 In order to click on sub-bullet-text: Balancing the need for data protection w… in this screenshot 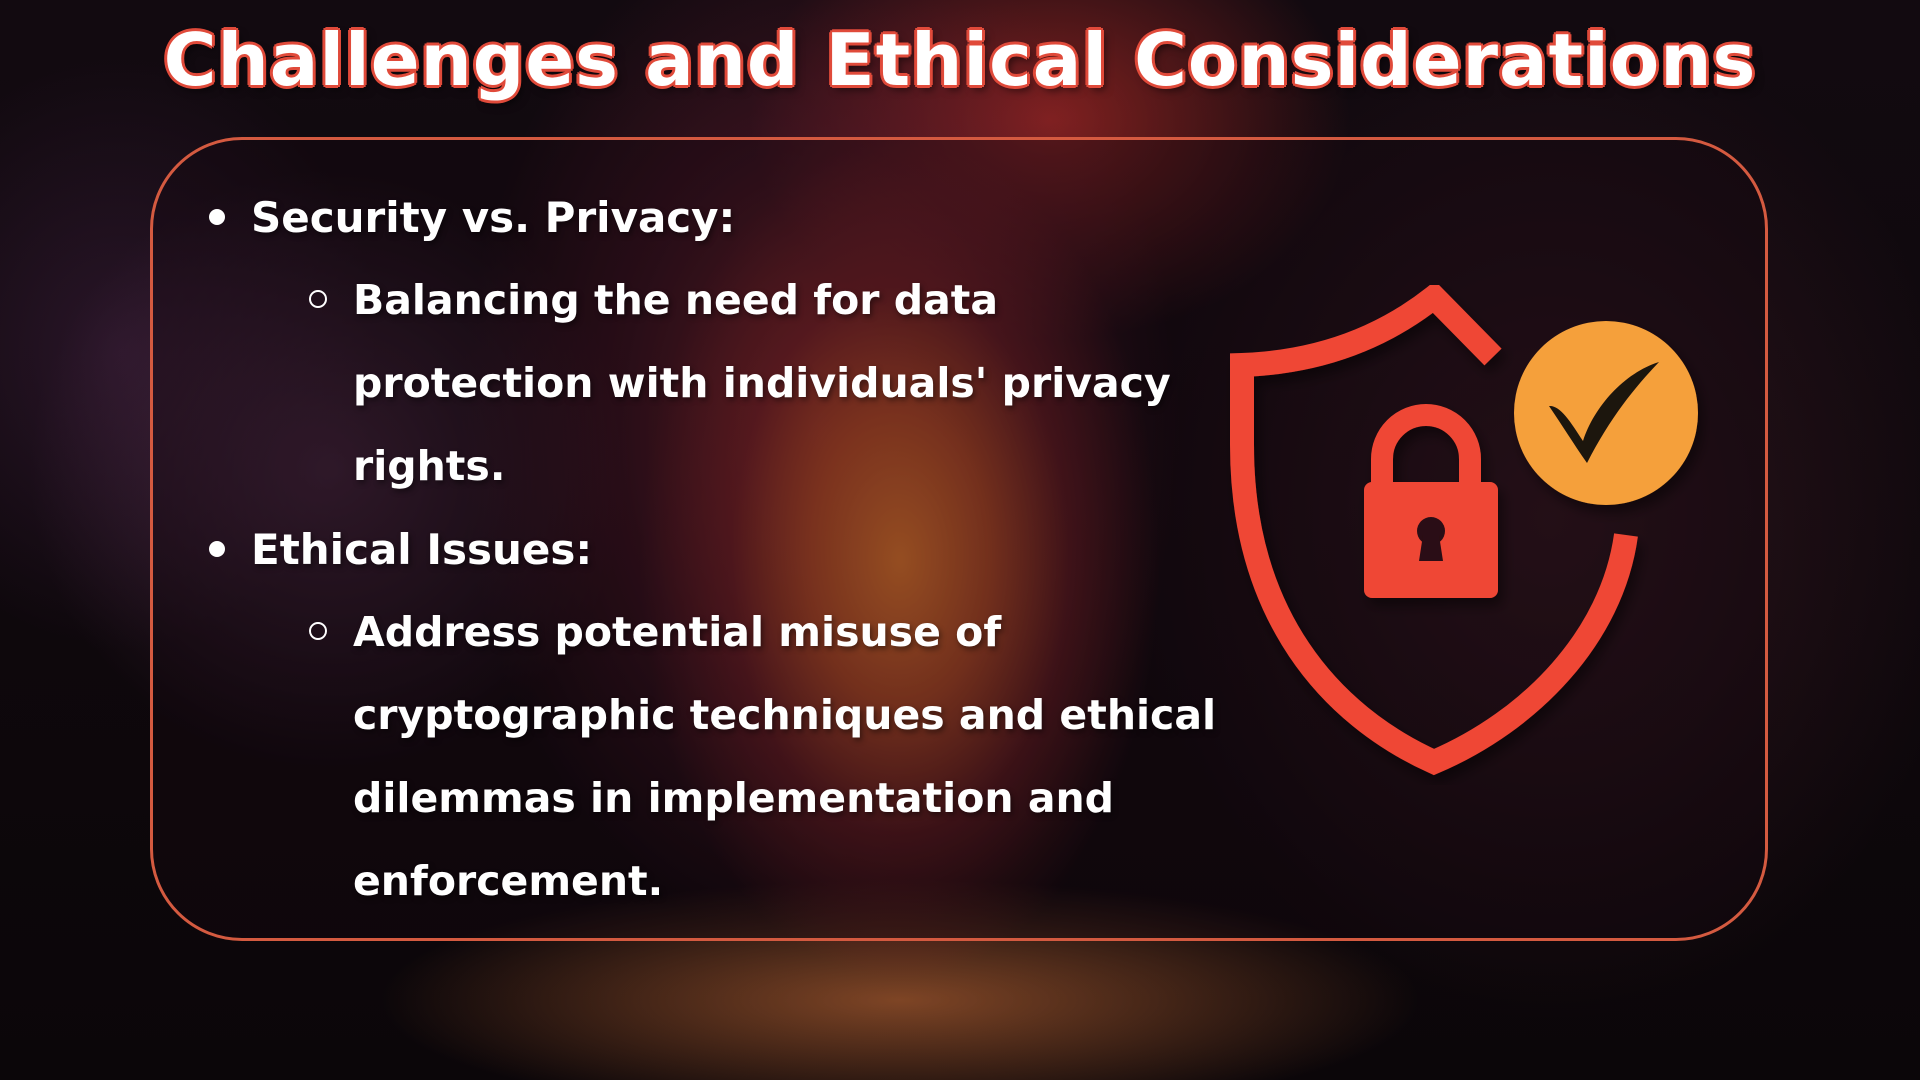, I will do `click(762, 383)`.